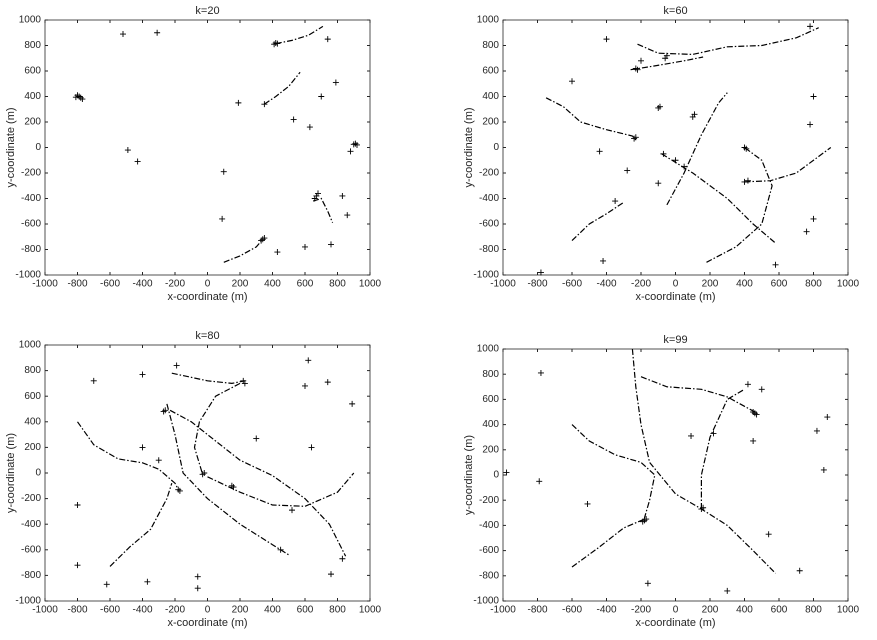 The image size is (877, 640). Describe the element at coordinates (675, 11) in the screenshot. I see `chart-title: k=60` at that location.